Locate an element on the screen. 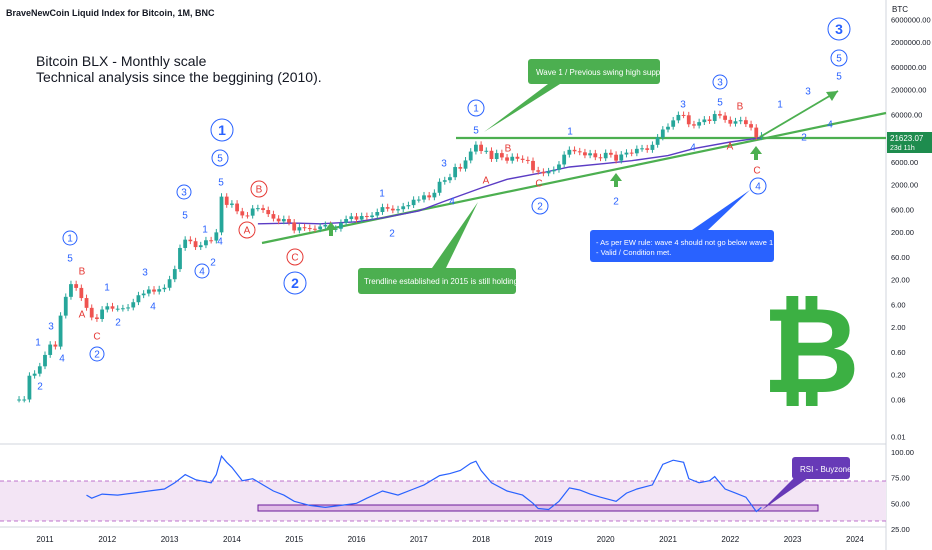 This screenshot has width=932, height=550. price-tick-label: 60.00 is located at coordinates (900, 257).